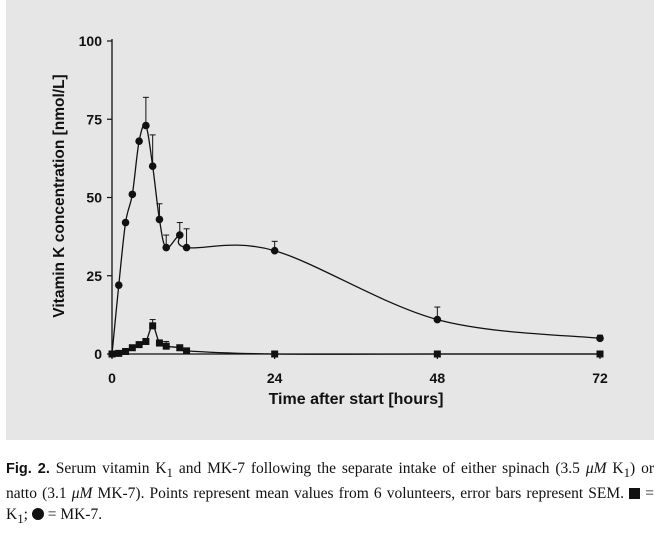 Image resolution: width=666 pixels, height=545 pixels. Describe the element at coordinates (28, 469) in the screenshot. I see `figure-label: Fig. 2.` at that location.